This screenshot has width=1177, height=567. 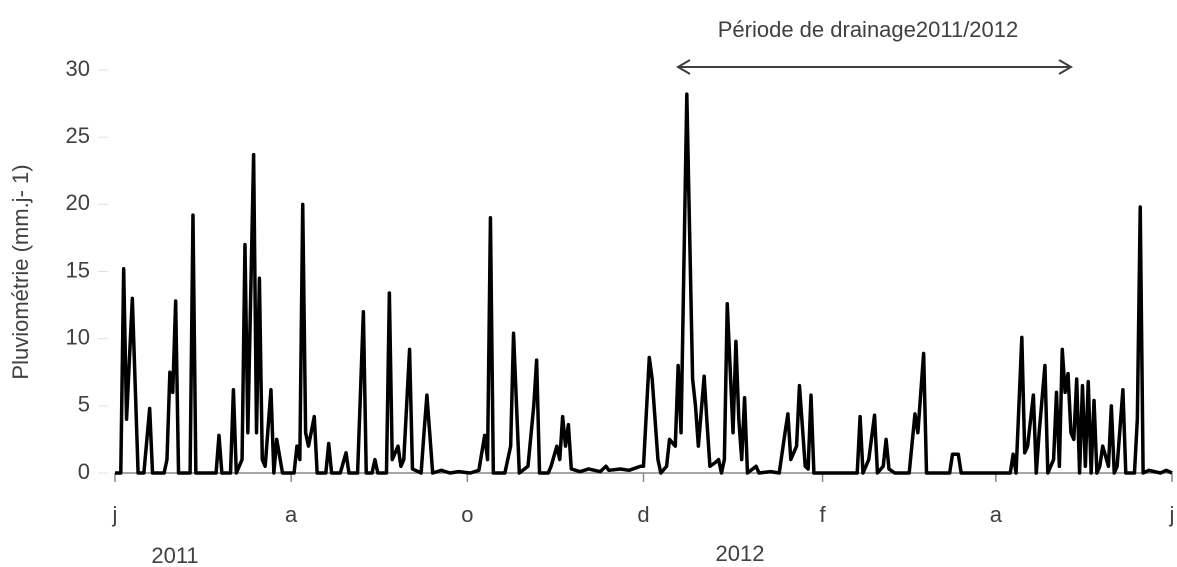 What do you see at coordinates (78, 202) in the screenshot?
I see `y-tick-label: 20` at bounding box center [78, 202].